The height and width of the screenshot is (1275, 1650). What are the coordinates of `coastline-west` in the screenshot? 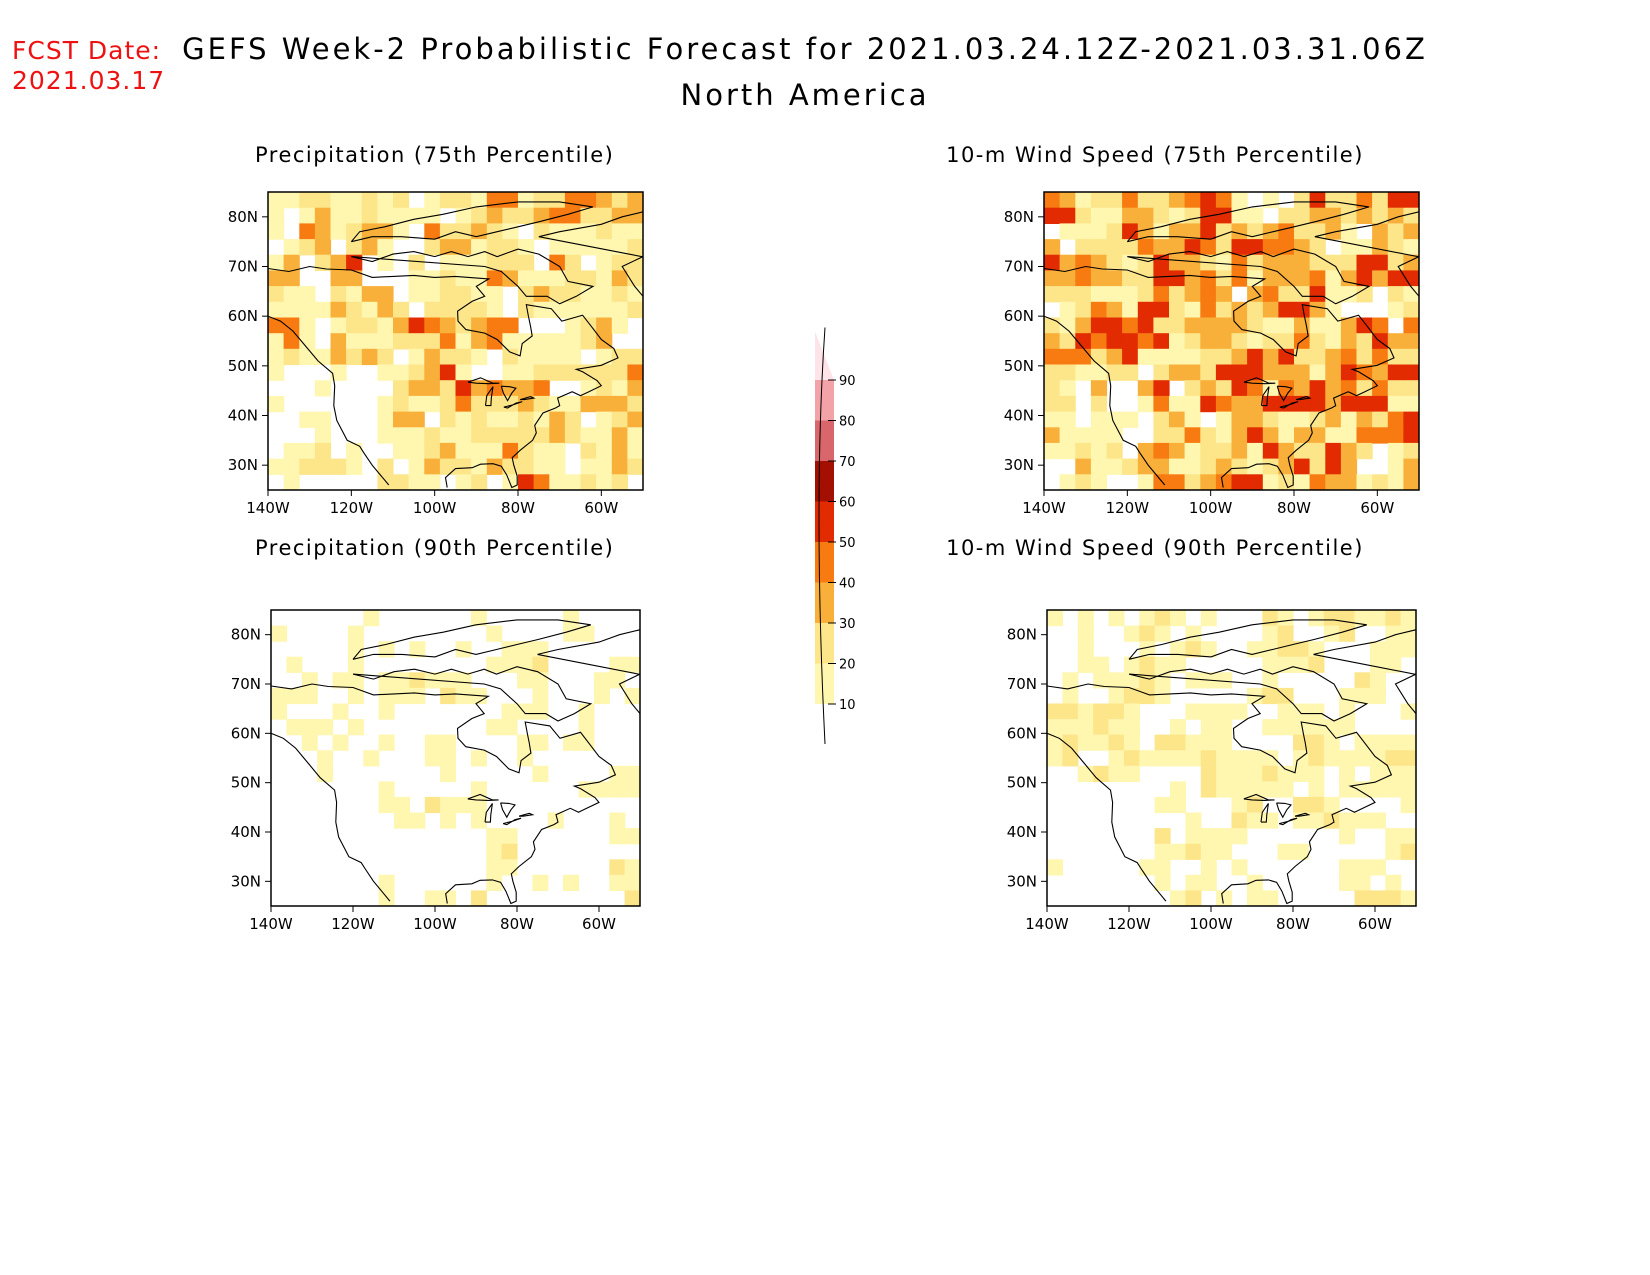 It's located at (1105, 400).